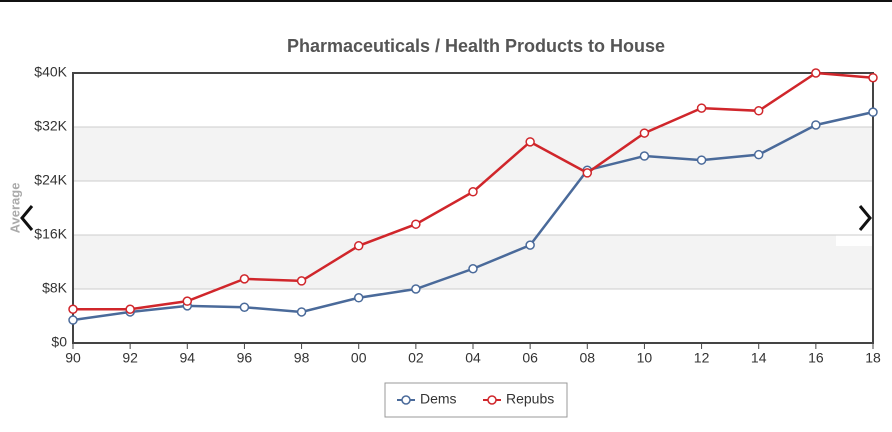 Image resolution: width=892 pixels, height=432 pixels. Describe the element at coordinates (759, 358) in the screenshot. I see `x-tick-label: 14` at that location.